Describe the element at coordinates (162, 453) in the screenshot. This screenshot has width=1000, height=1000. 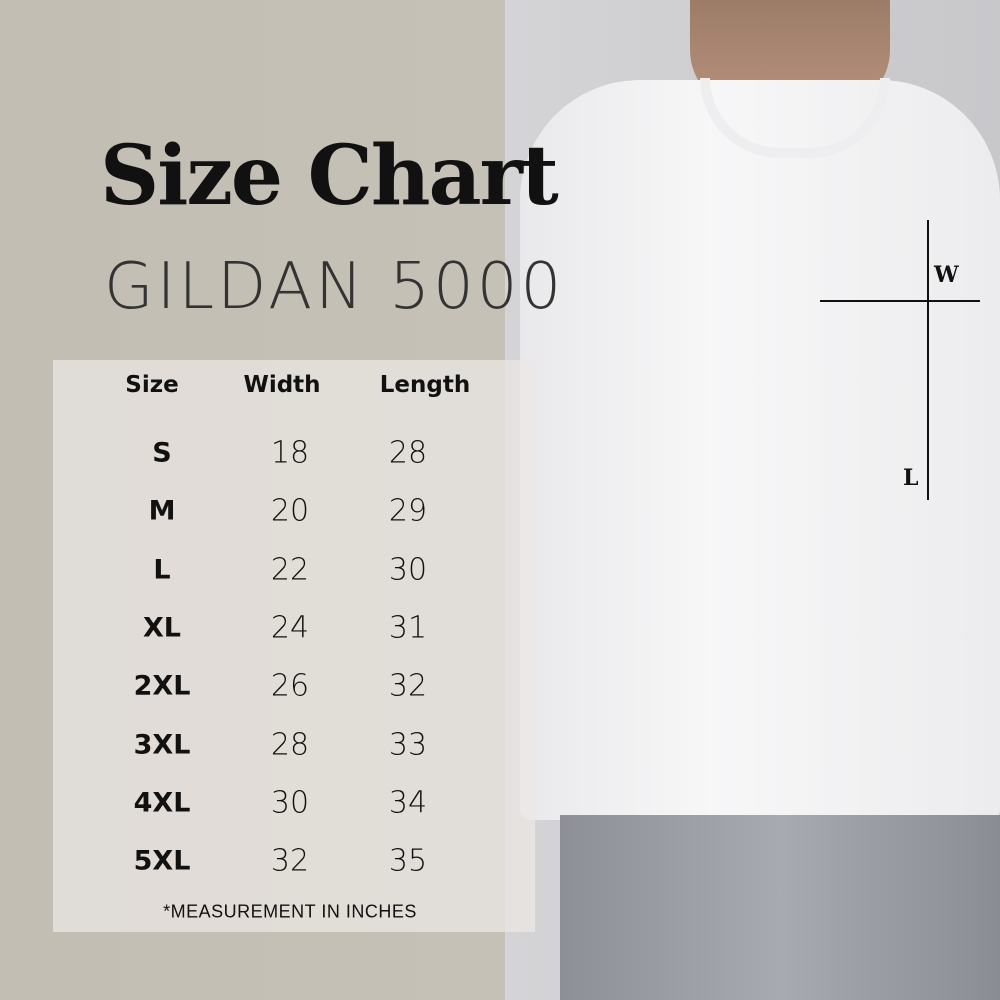
I see `cell-size: S` at that location.